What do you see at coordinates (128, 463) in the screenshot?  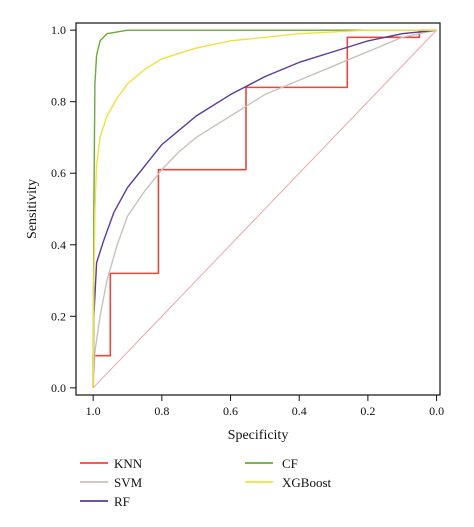 I see `legend-label-knn: KNN` at bounding box center [128, 463].